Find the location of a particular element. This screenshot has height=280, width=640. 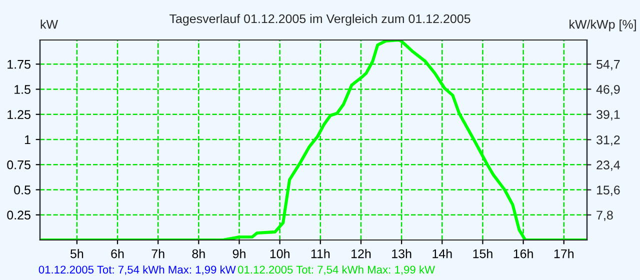

x-tick-label: 13h is located at coordinates (402, 253).